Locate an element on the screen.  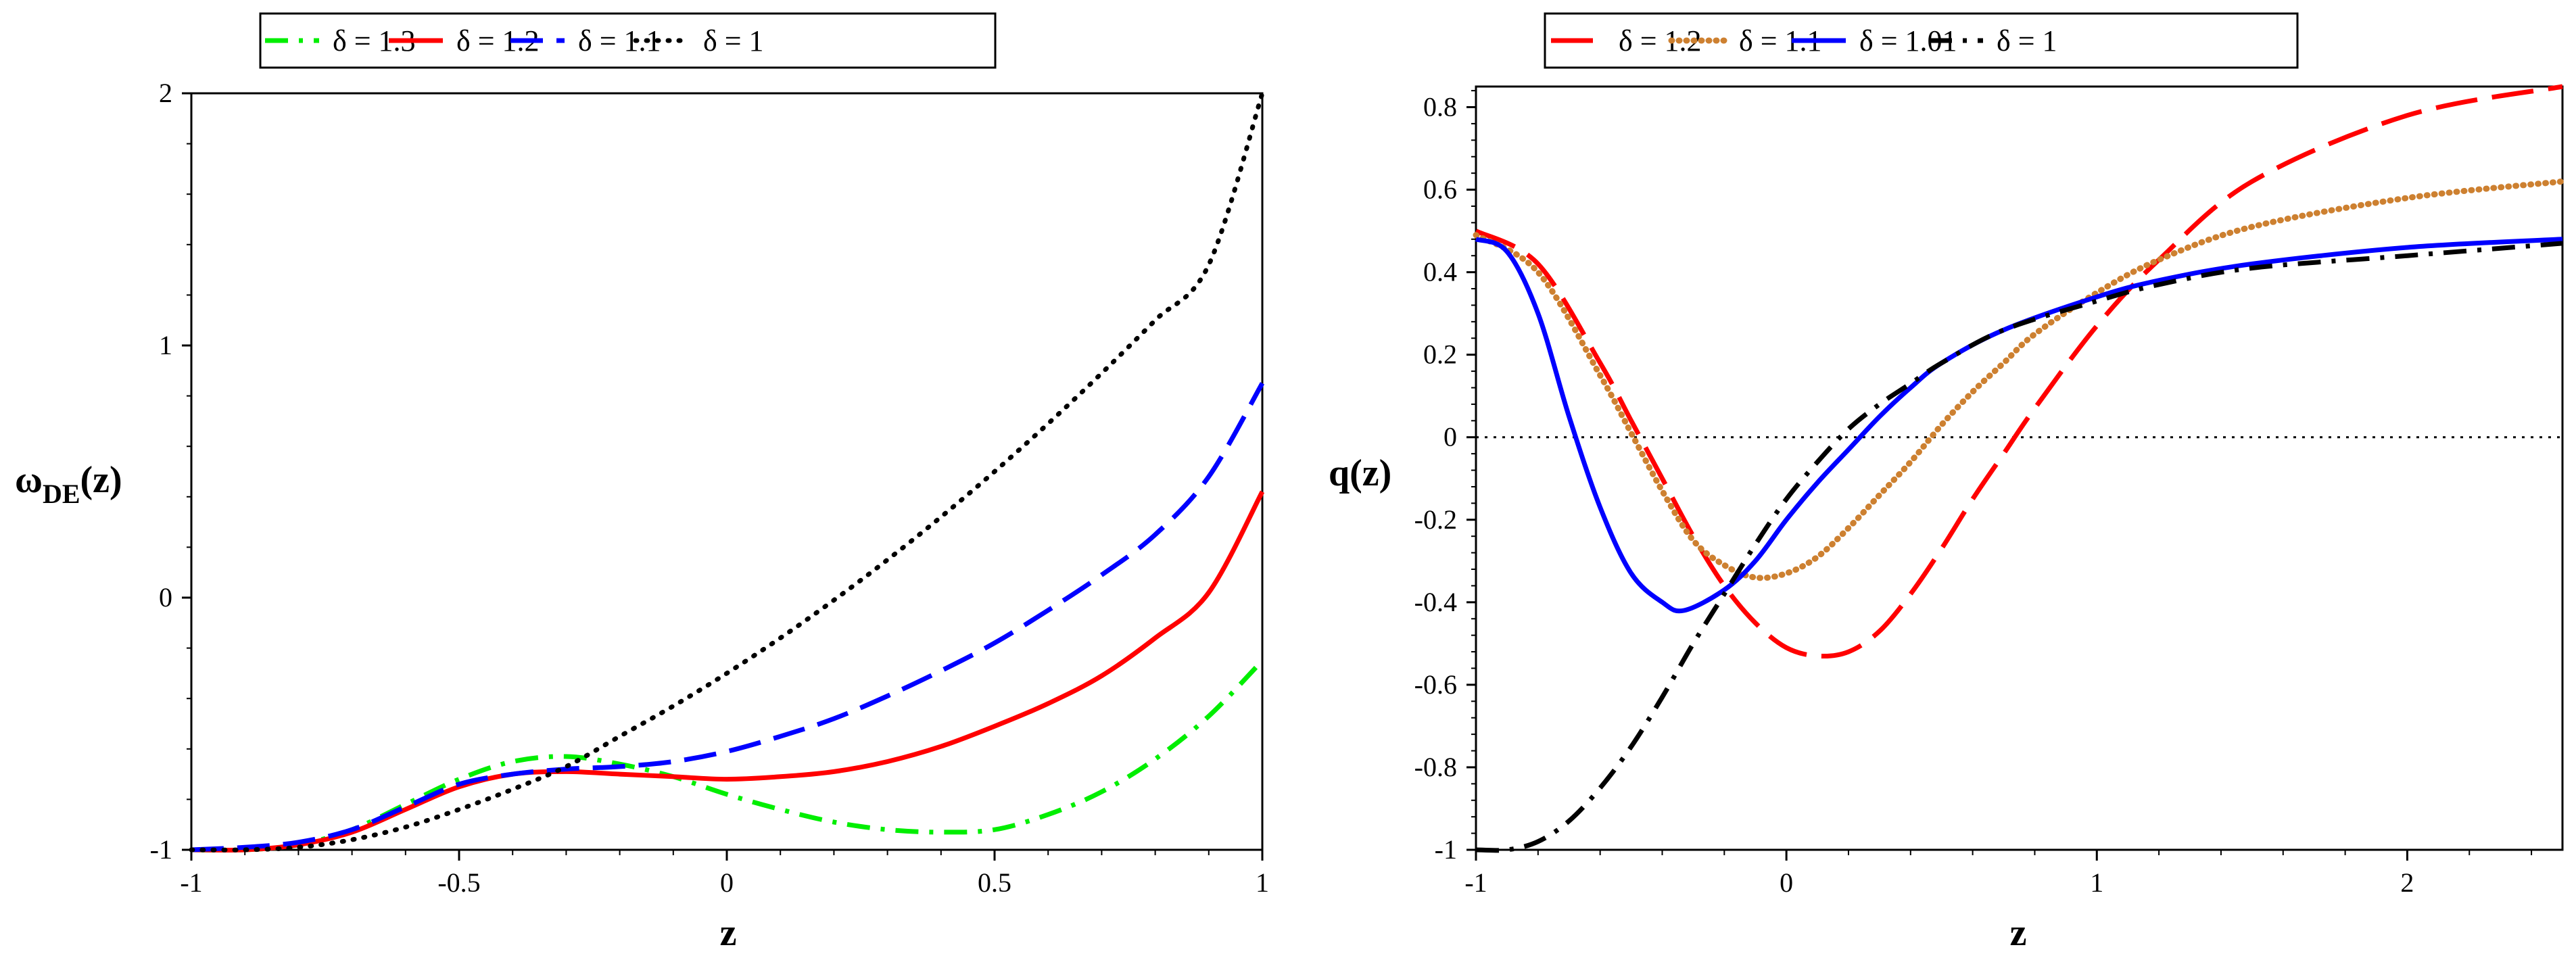
legend-1: δ = 1.2 δ = 1.1 δ = 1.01 δ = 1 is located at coordinates (1921, 40).